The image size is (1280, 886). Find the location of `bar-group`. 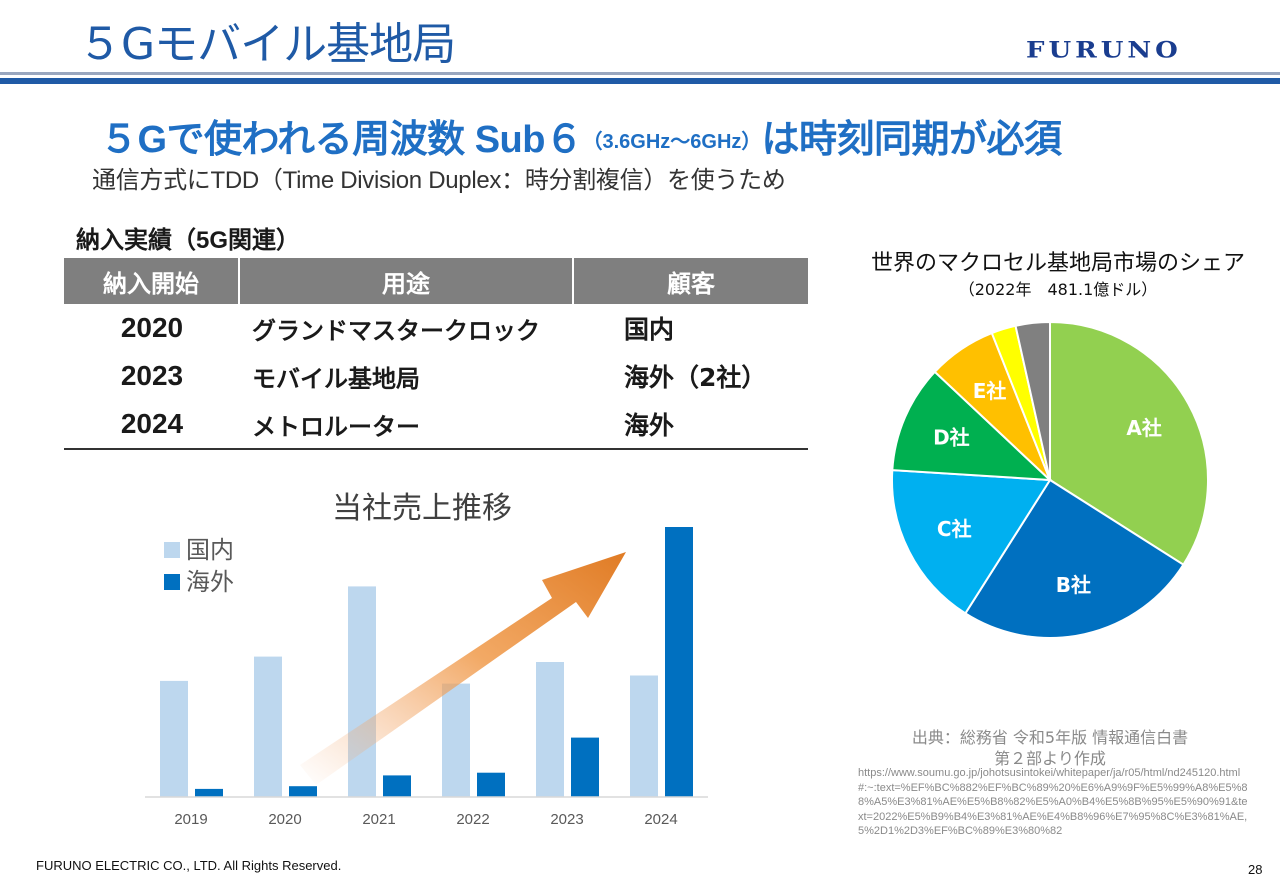

bar-group is located at coordinates (426, 662).